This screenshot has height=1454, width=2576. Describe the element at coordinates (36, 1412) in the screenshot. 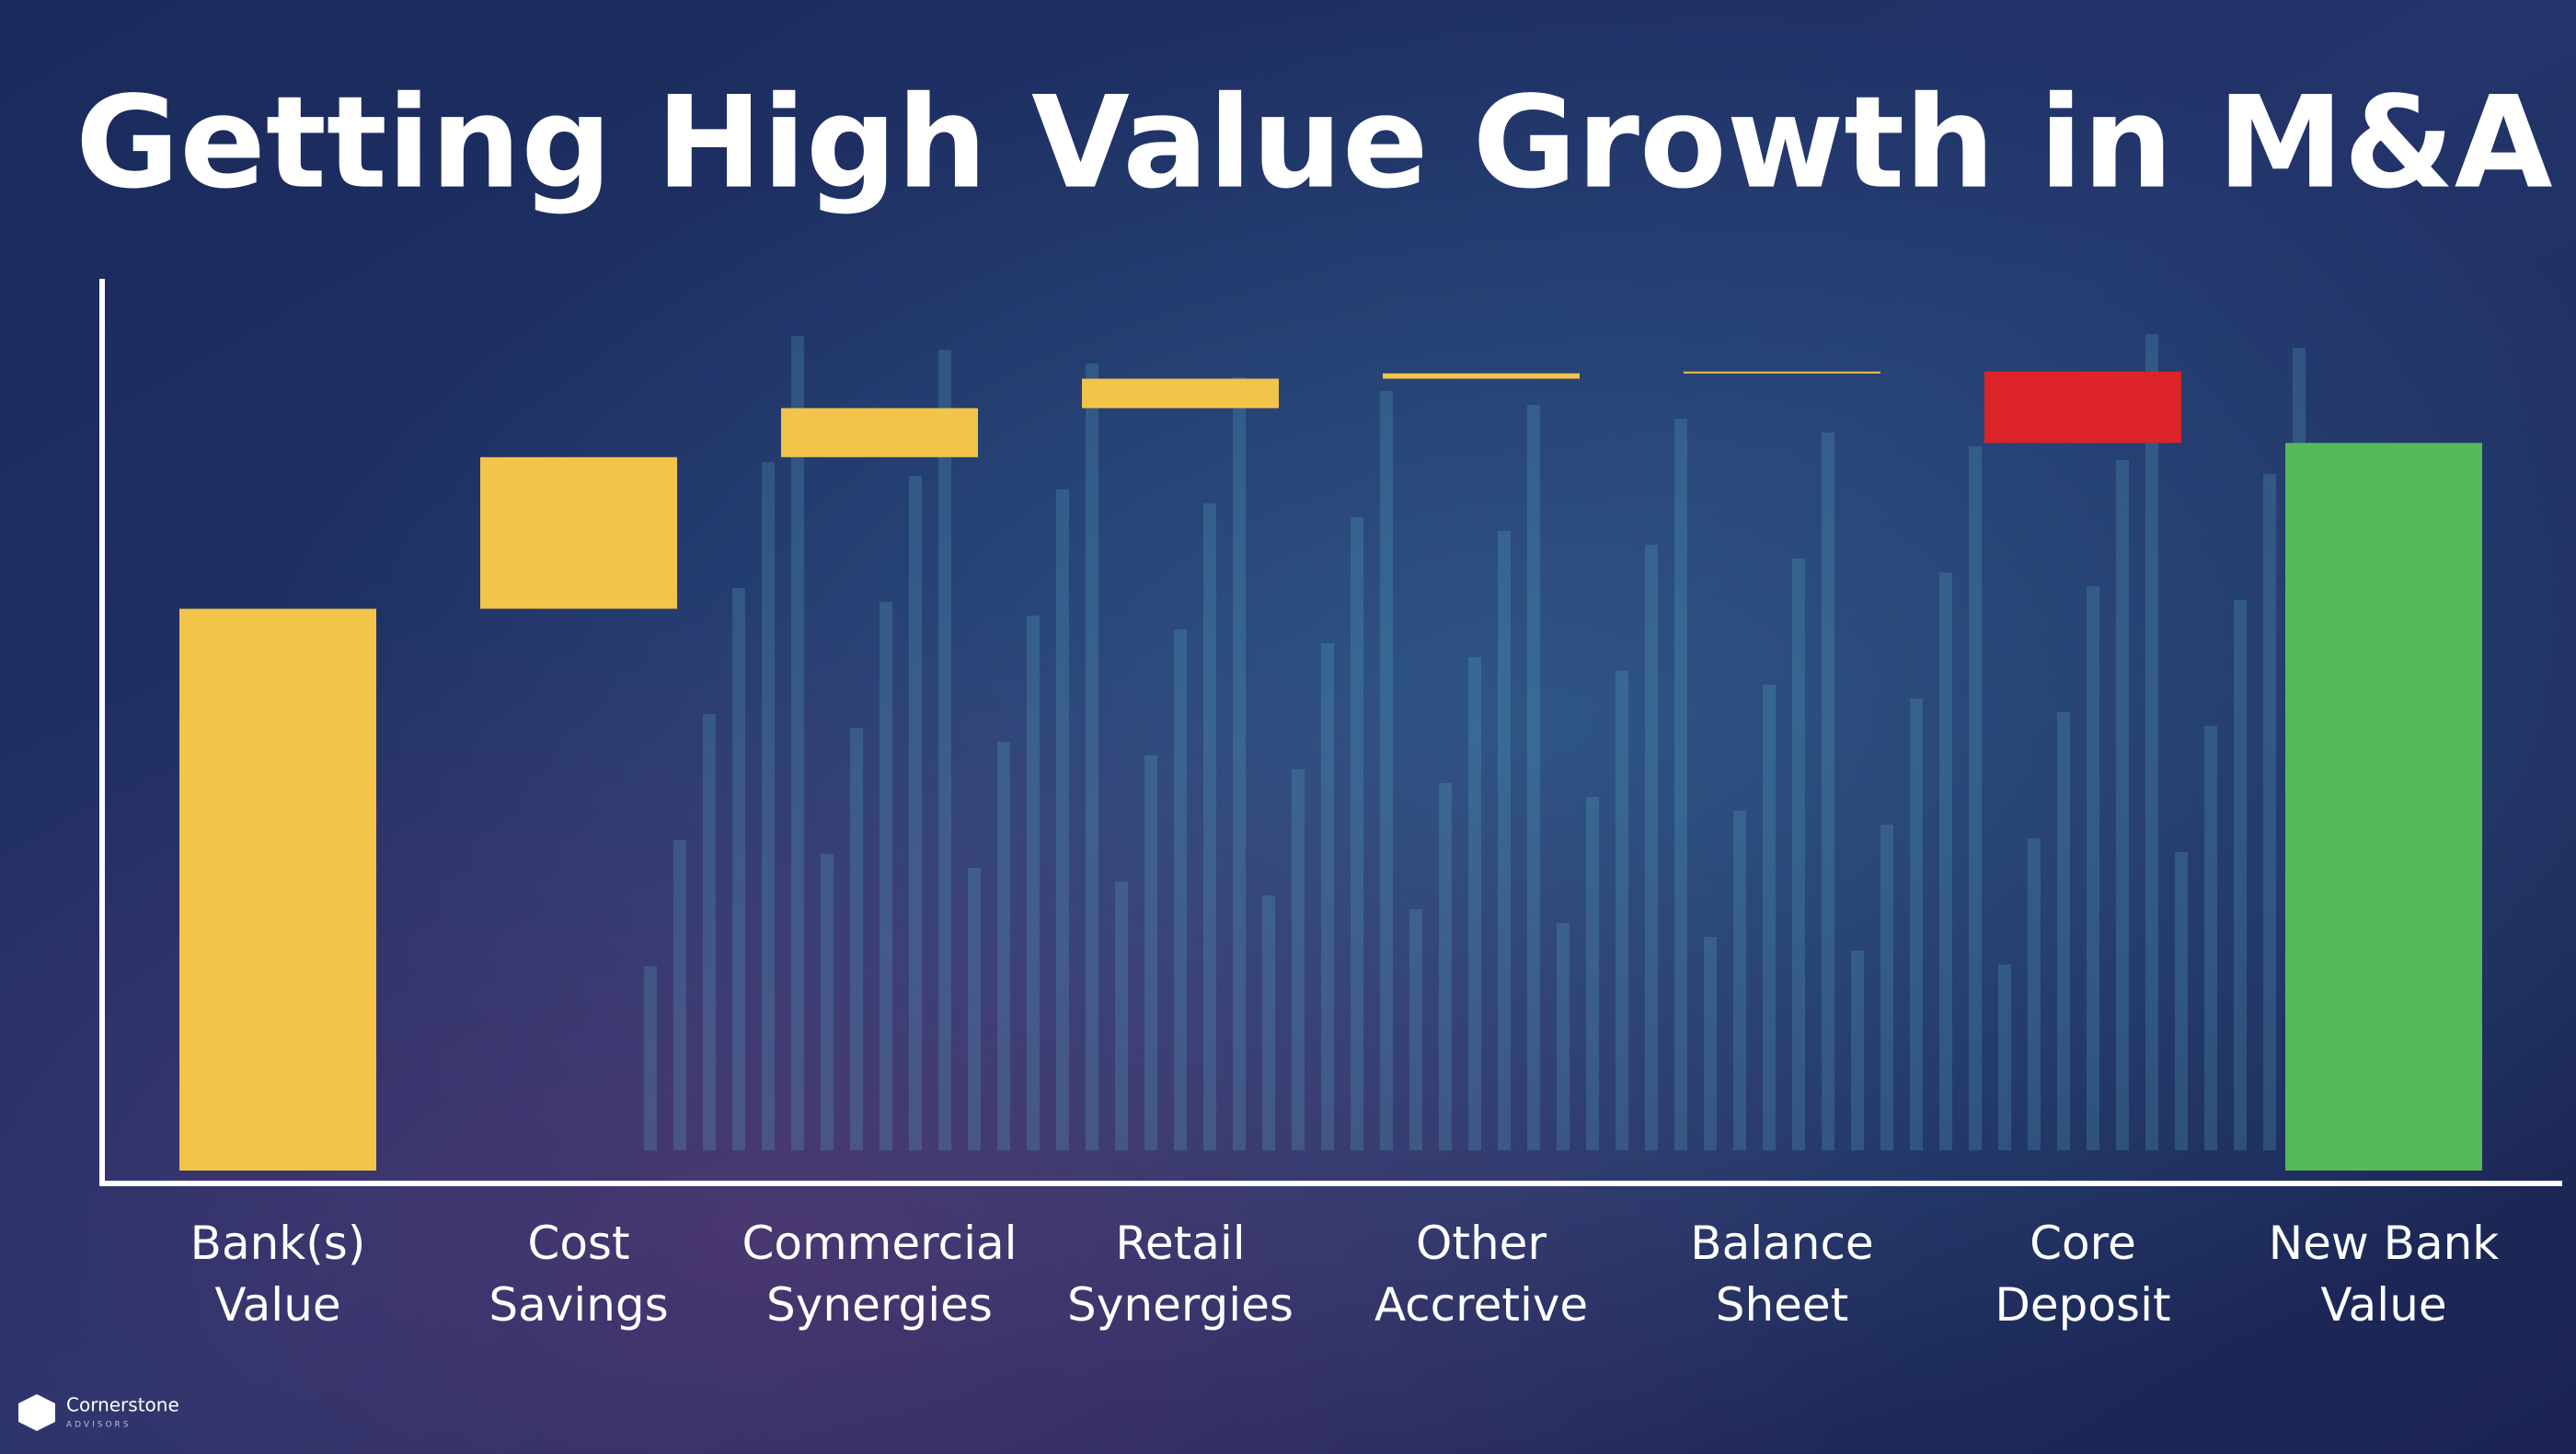

I see `logo-icon` at that location.